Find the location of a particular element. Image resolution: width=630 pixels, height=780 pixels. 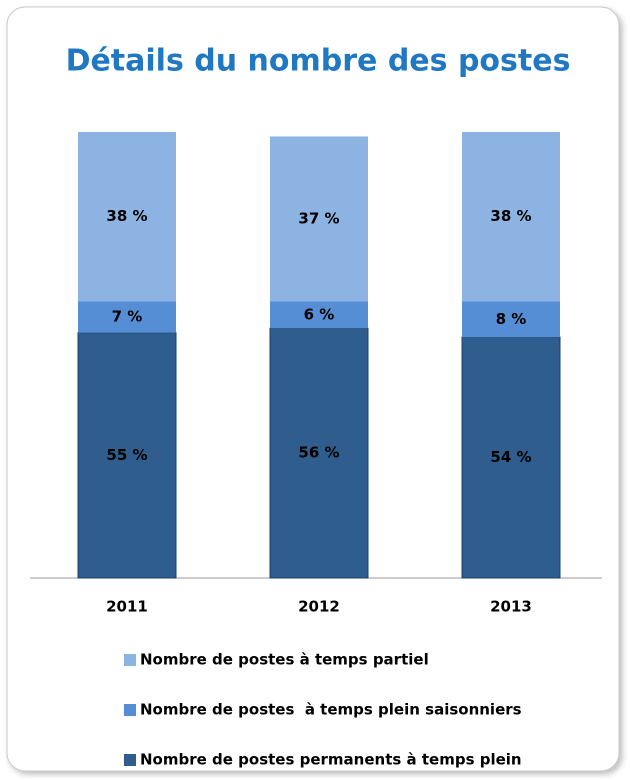

data-label: 7 % is located at coordinates (127, 317).